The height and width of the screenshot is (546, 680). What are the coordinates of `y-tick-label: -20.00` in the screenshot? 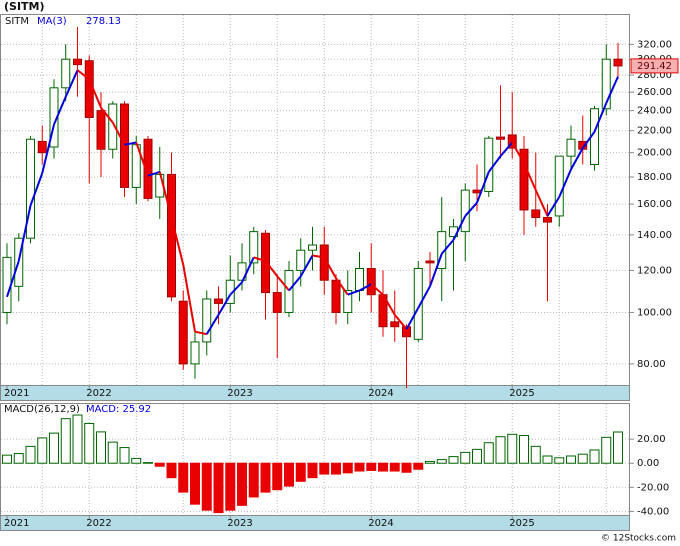 It's located at (653, 487).